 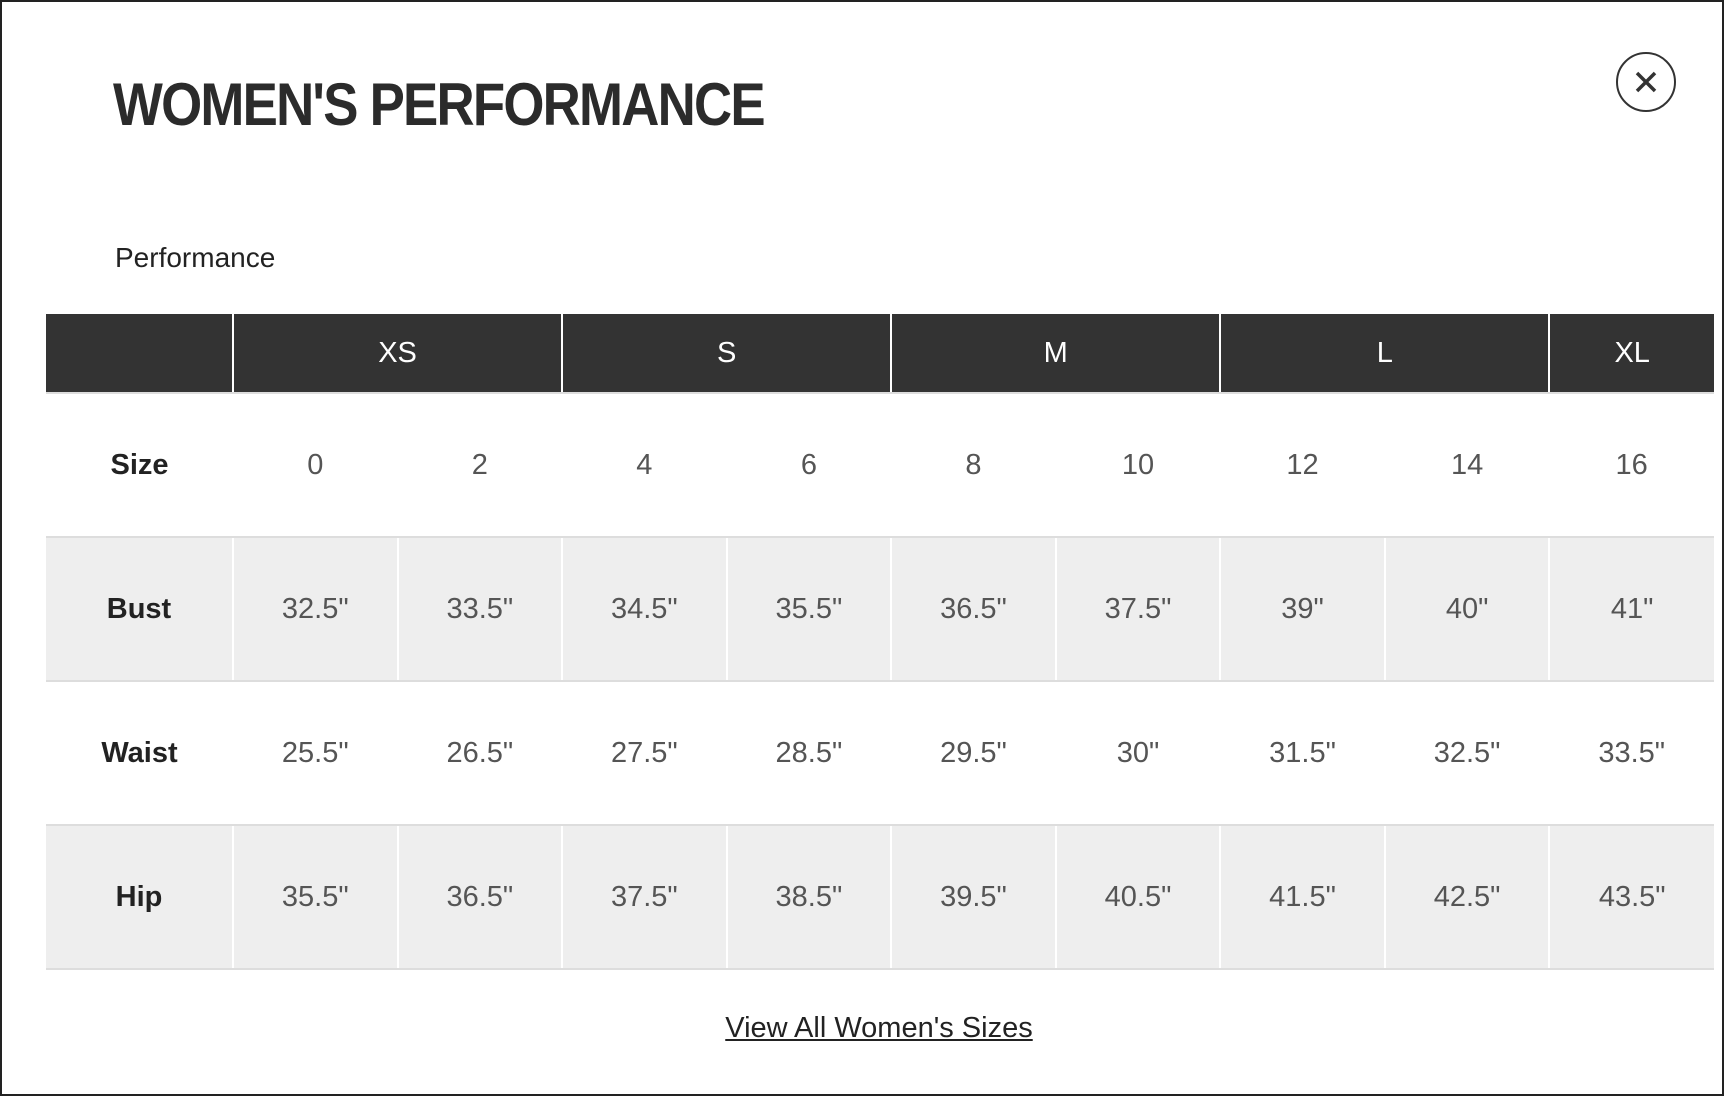 What do you see at coordinates (644, 465) in the screenshot?
I see `cell: 4` at bounding box center [644, 465].